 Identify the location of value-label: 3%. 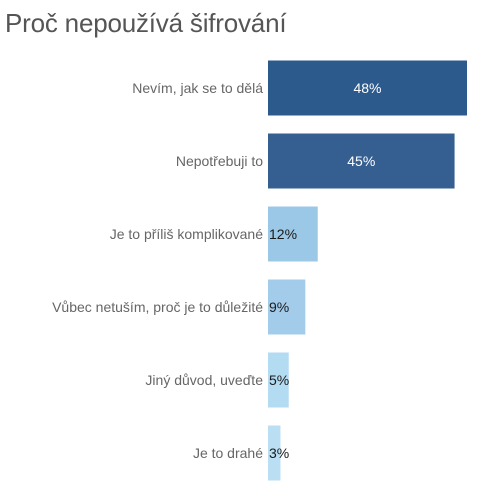
(279, 453).